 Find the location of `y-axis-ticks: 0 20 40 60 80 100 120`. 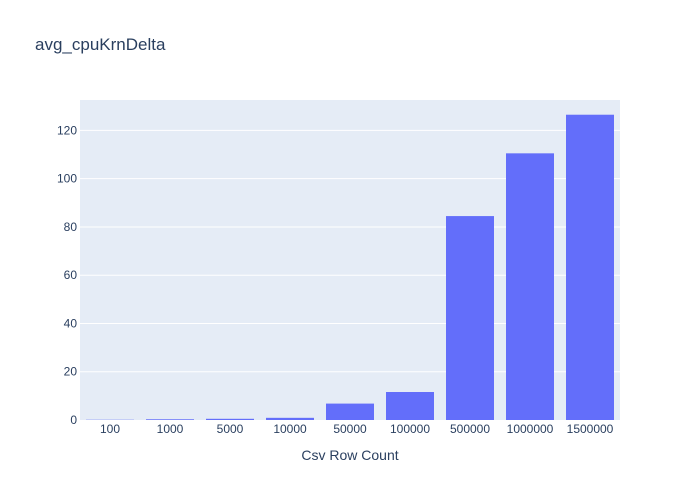

y-axis-ticks: 0 20 40 60 80 100 120 is located at coordinates (67, 275).